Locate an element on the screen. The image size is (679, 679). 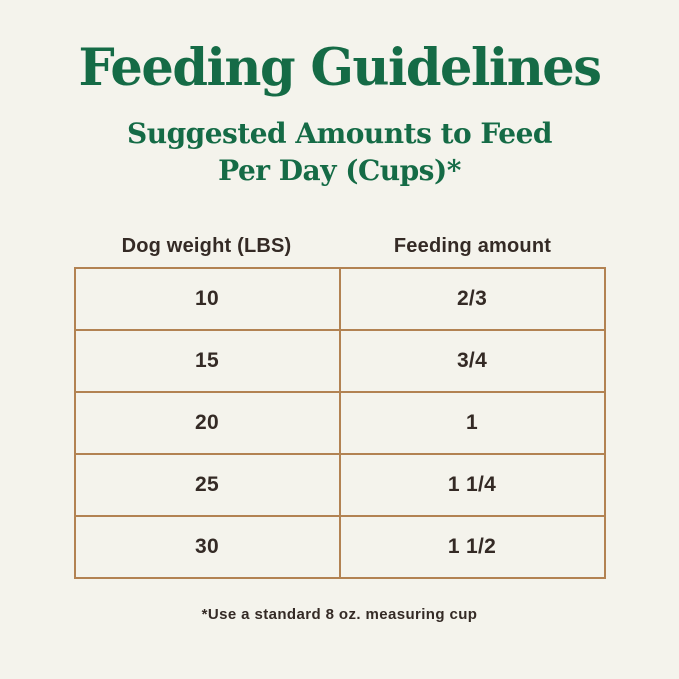
table-row: 30 1 1/2 is located at coordinates (339, 547).